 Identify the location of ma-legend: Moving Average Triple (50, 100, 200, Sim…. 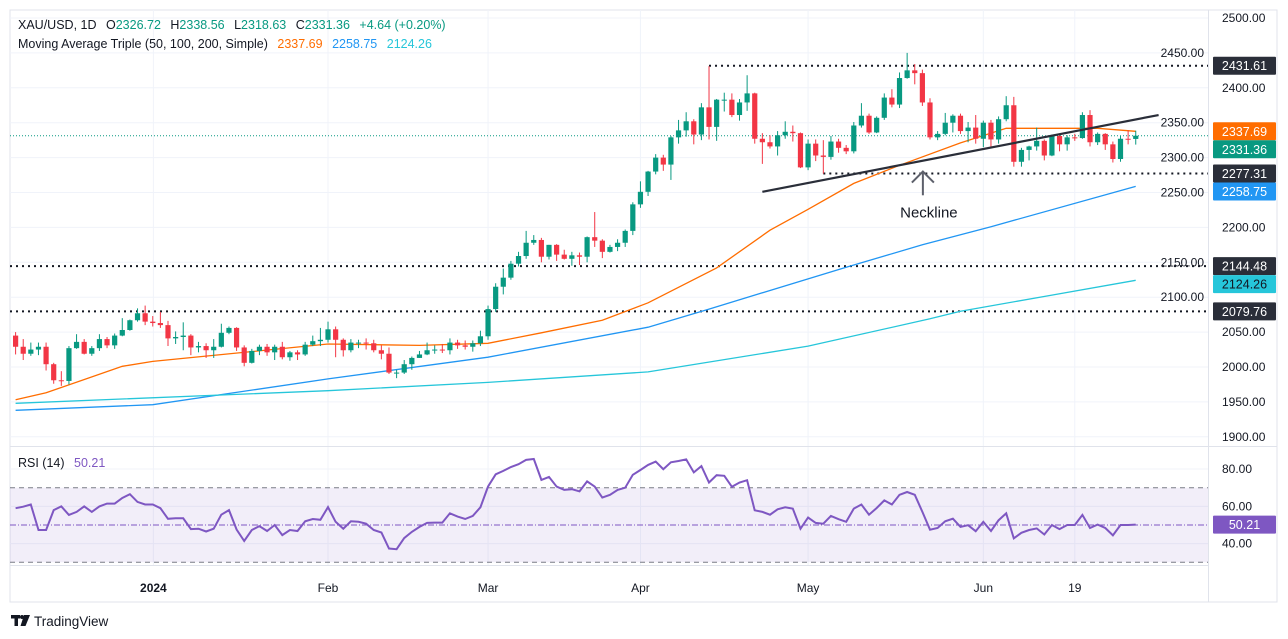
(225, 44).